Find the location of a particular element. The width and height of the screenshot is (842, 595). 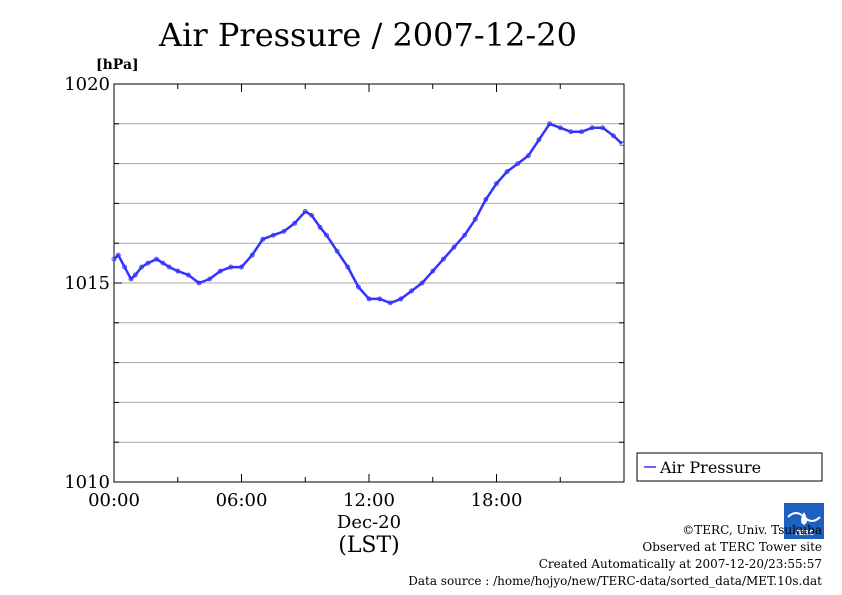

terc-logo: TERC is located at coordinates (804, 521).